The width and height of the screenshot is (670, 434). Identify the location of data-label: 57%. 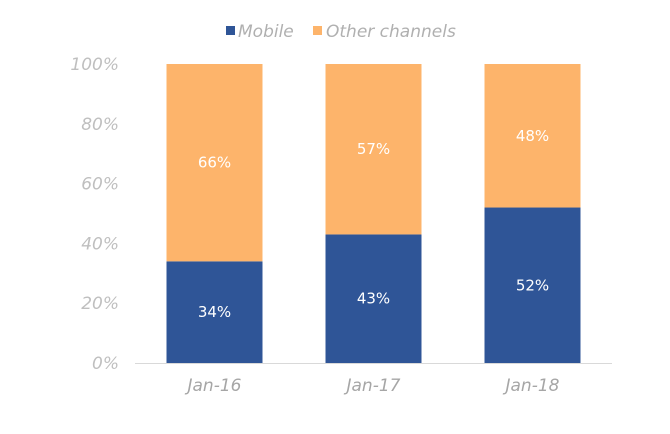
(373, 149).